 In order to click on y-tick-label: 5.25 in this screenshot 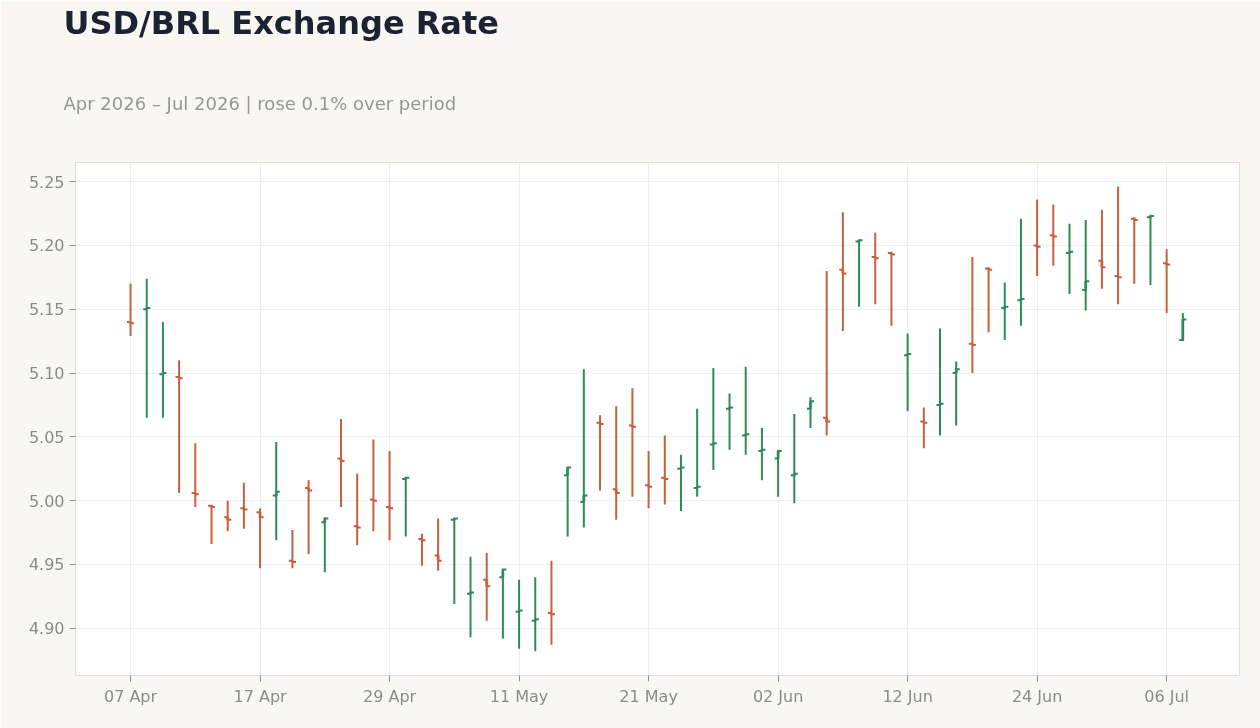, I will do `click(46, 182)`.